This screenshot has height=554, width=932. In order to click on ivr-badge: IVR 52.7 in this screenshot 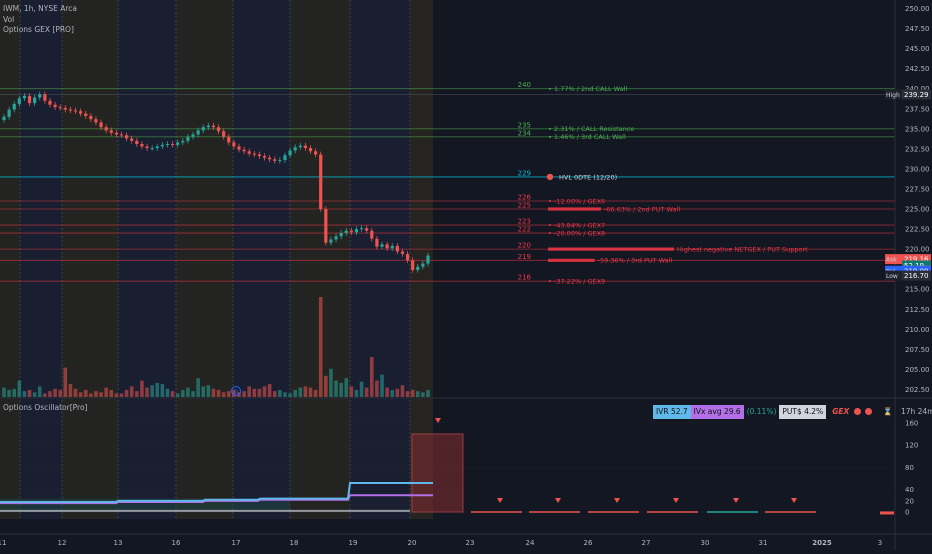, I will do `click(672, 412)`.